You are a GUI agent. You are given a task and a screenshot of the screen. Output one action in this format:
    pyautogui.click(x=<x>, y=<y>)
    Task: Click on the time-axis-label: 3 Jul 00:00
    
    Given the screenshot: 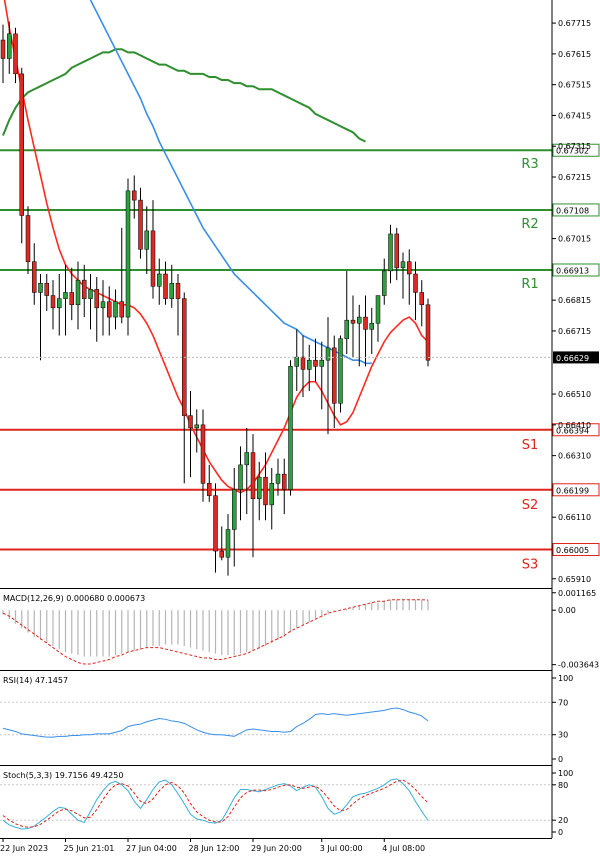 What is the action you would take?
    pyautogui.click(x=341, y=848)
    